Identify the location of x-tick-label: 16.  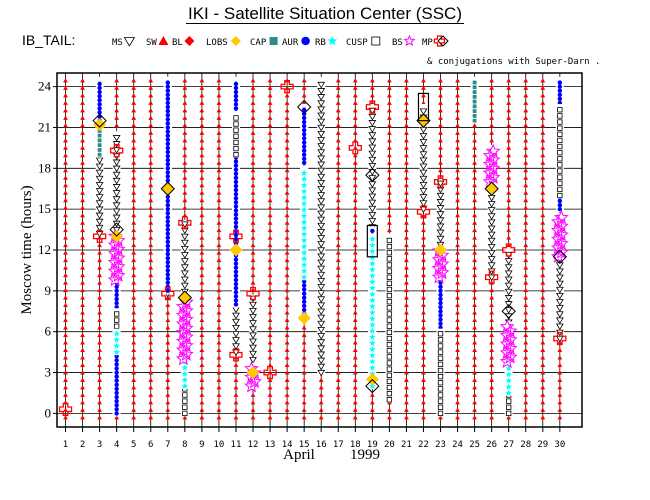
(321, 445).